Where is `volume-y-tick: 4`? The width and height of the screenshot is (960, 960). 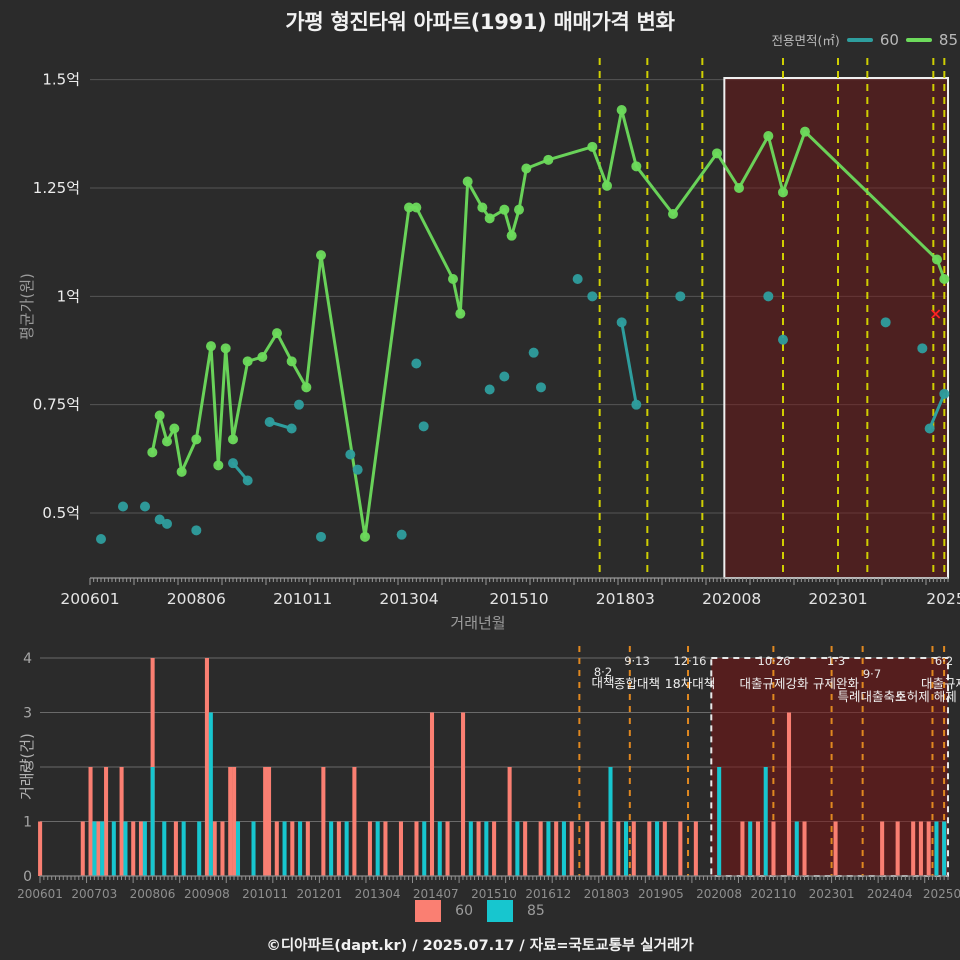
volume-y-tick: 4 is located at coordinates (27, 659).